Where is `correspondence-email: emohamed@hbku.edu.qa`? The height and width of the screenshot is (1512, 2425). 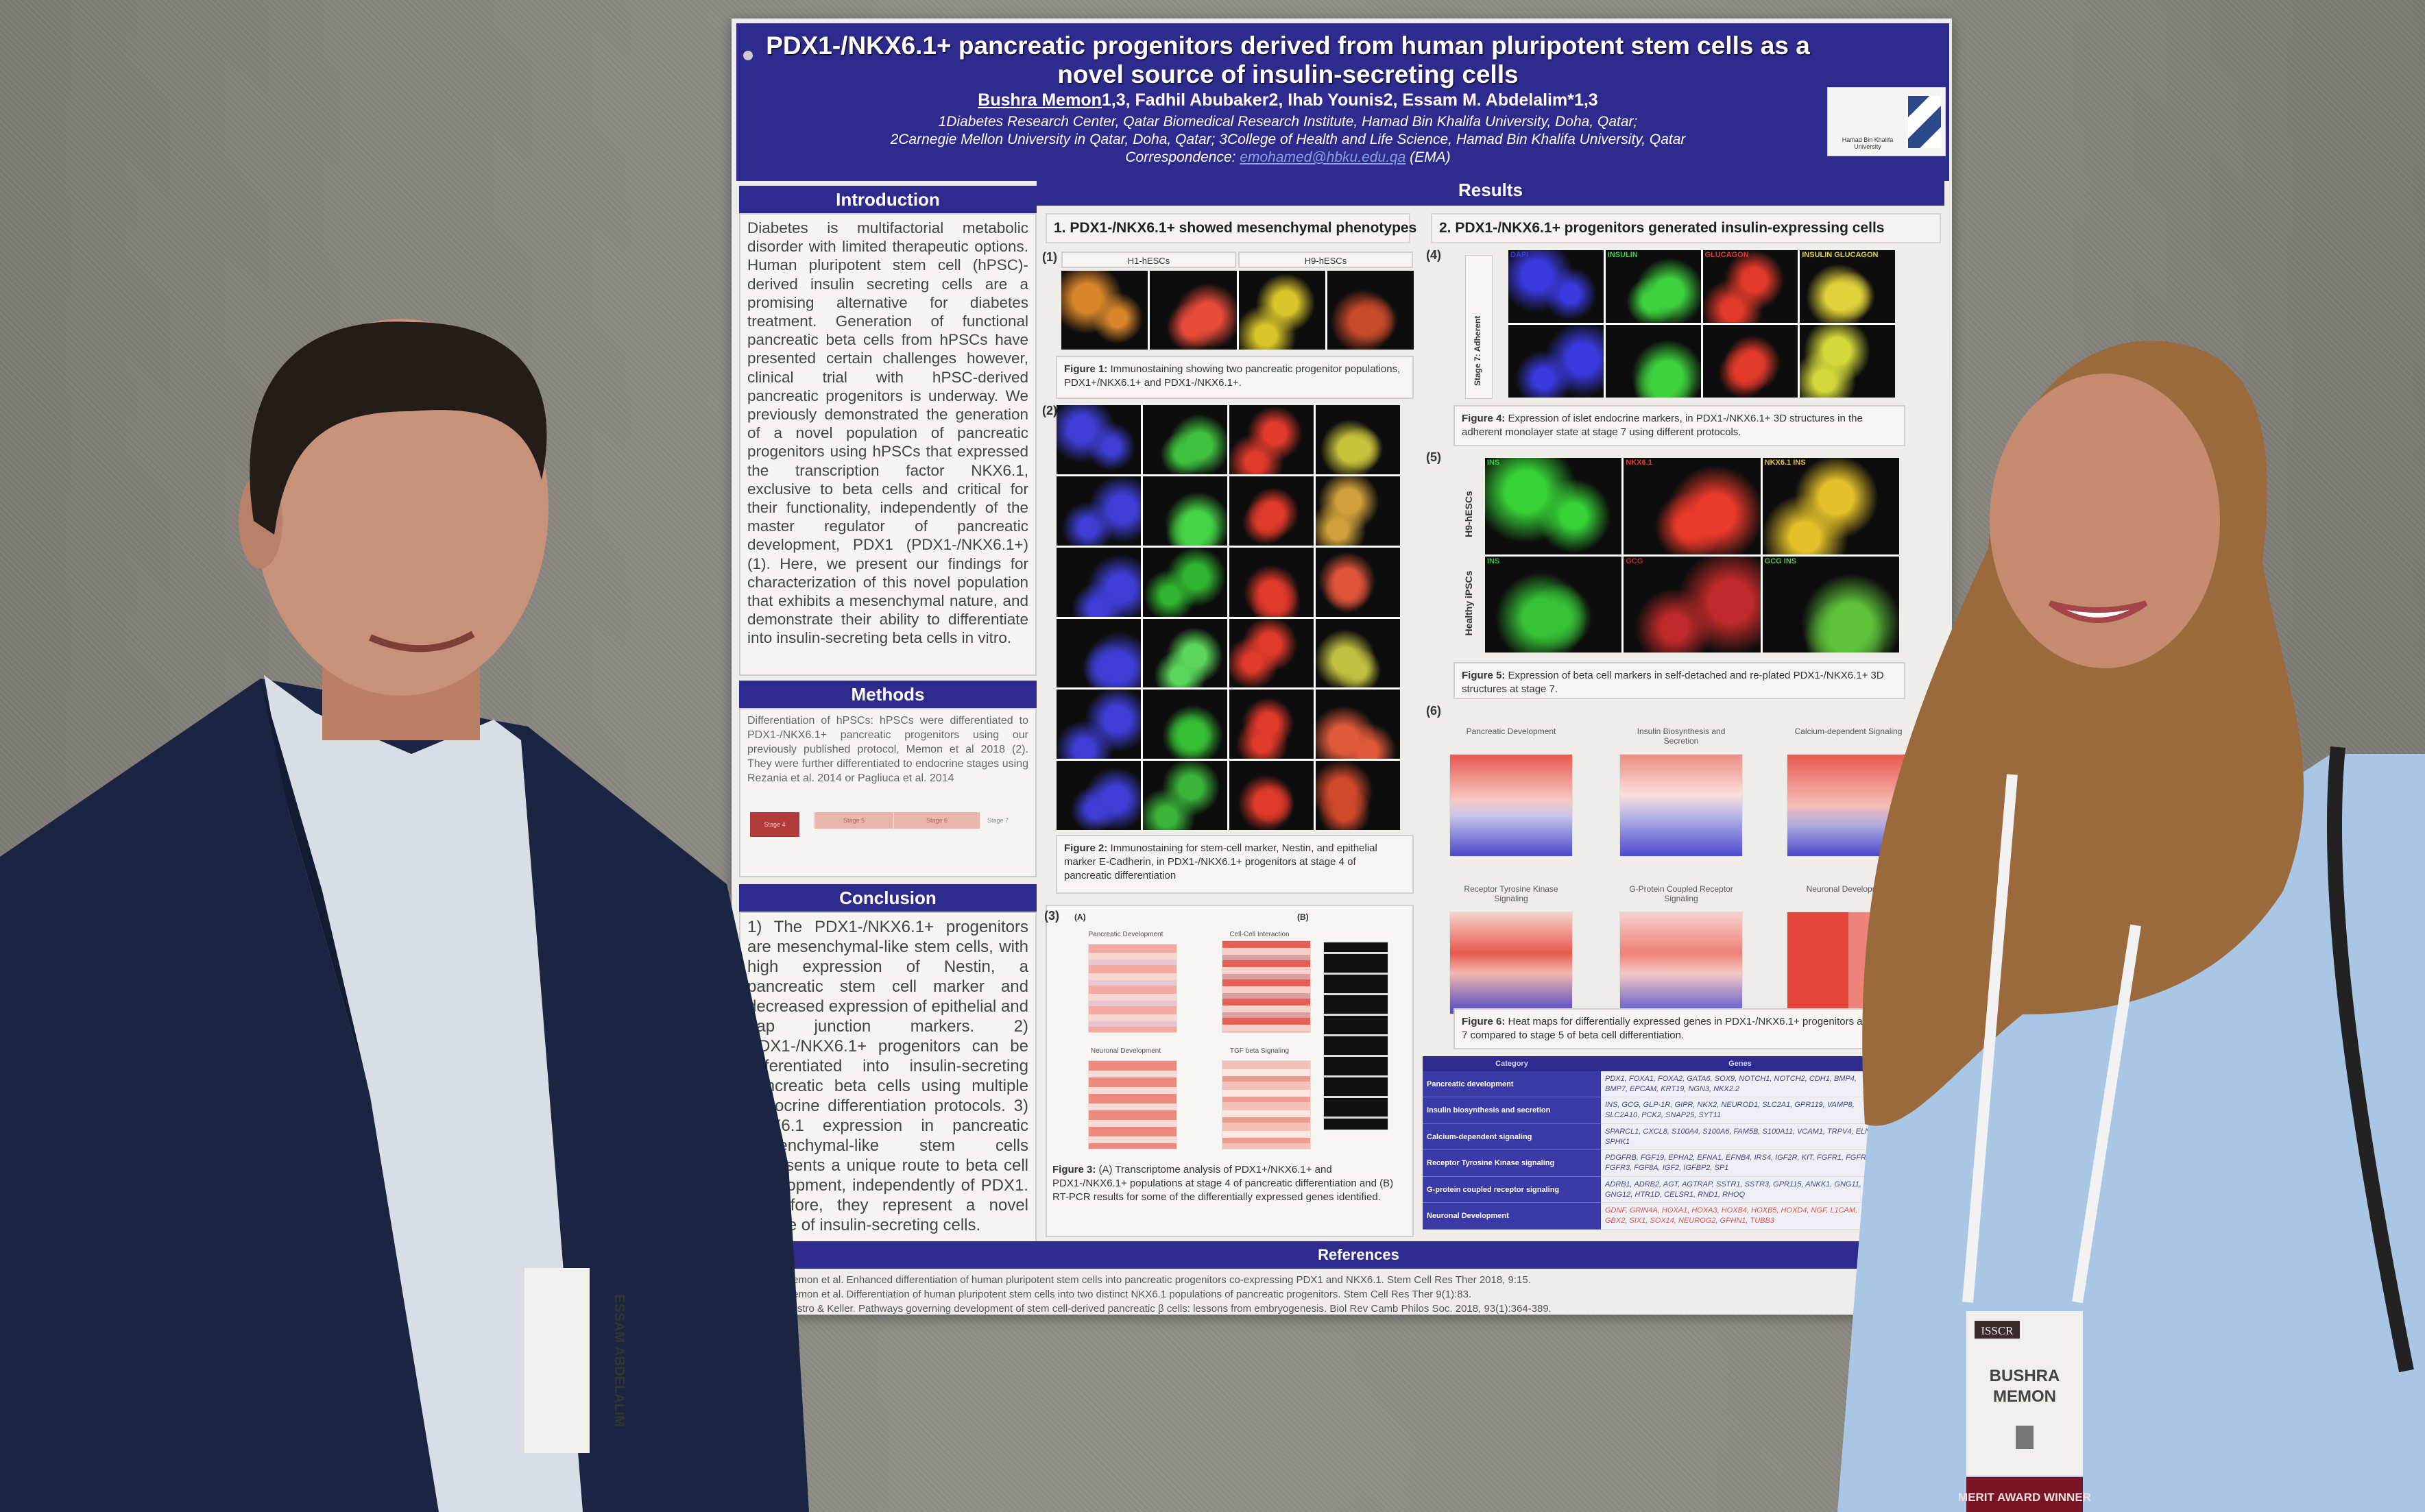 correspondence-email: emohamed@hbku.edu.qa is located at coordinates (1323, 157).